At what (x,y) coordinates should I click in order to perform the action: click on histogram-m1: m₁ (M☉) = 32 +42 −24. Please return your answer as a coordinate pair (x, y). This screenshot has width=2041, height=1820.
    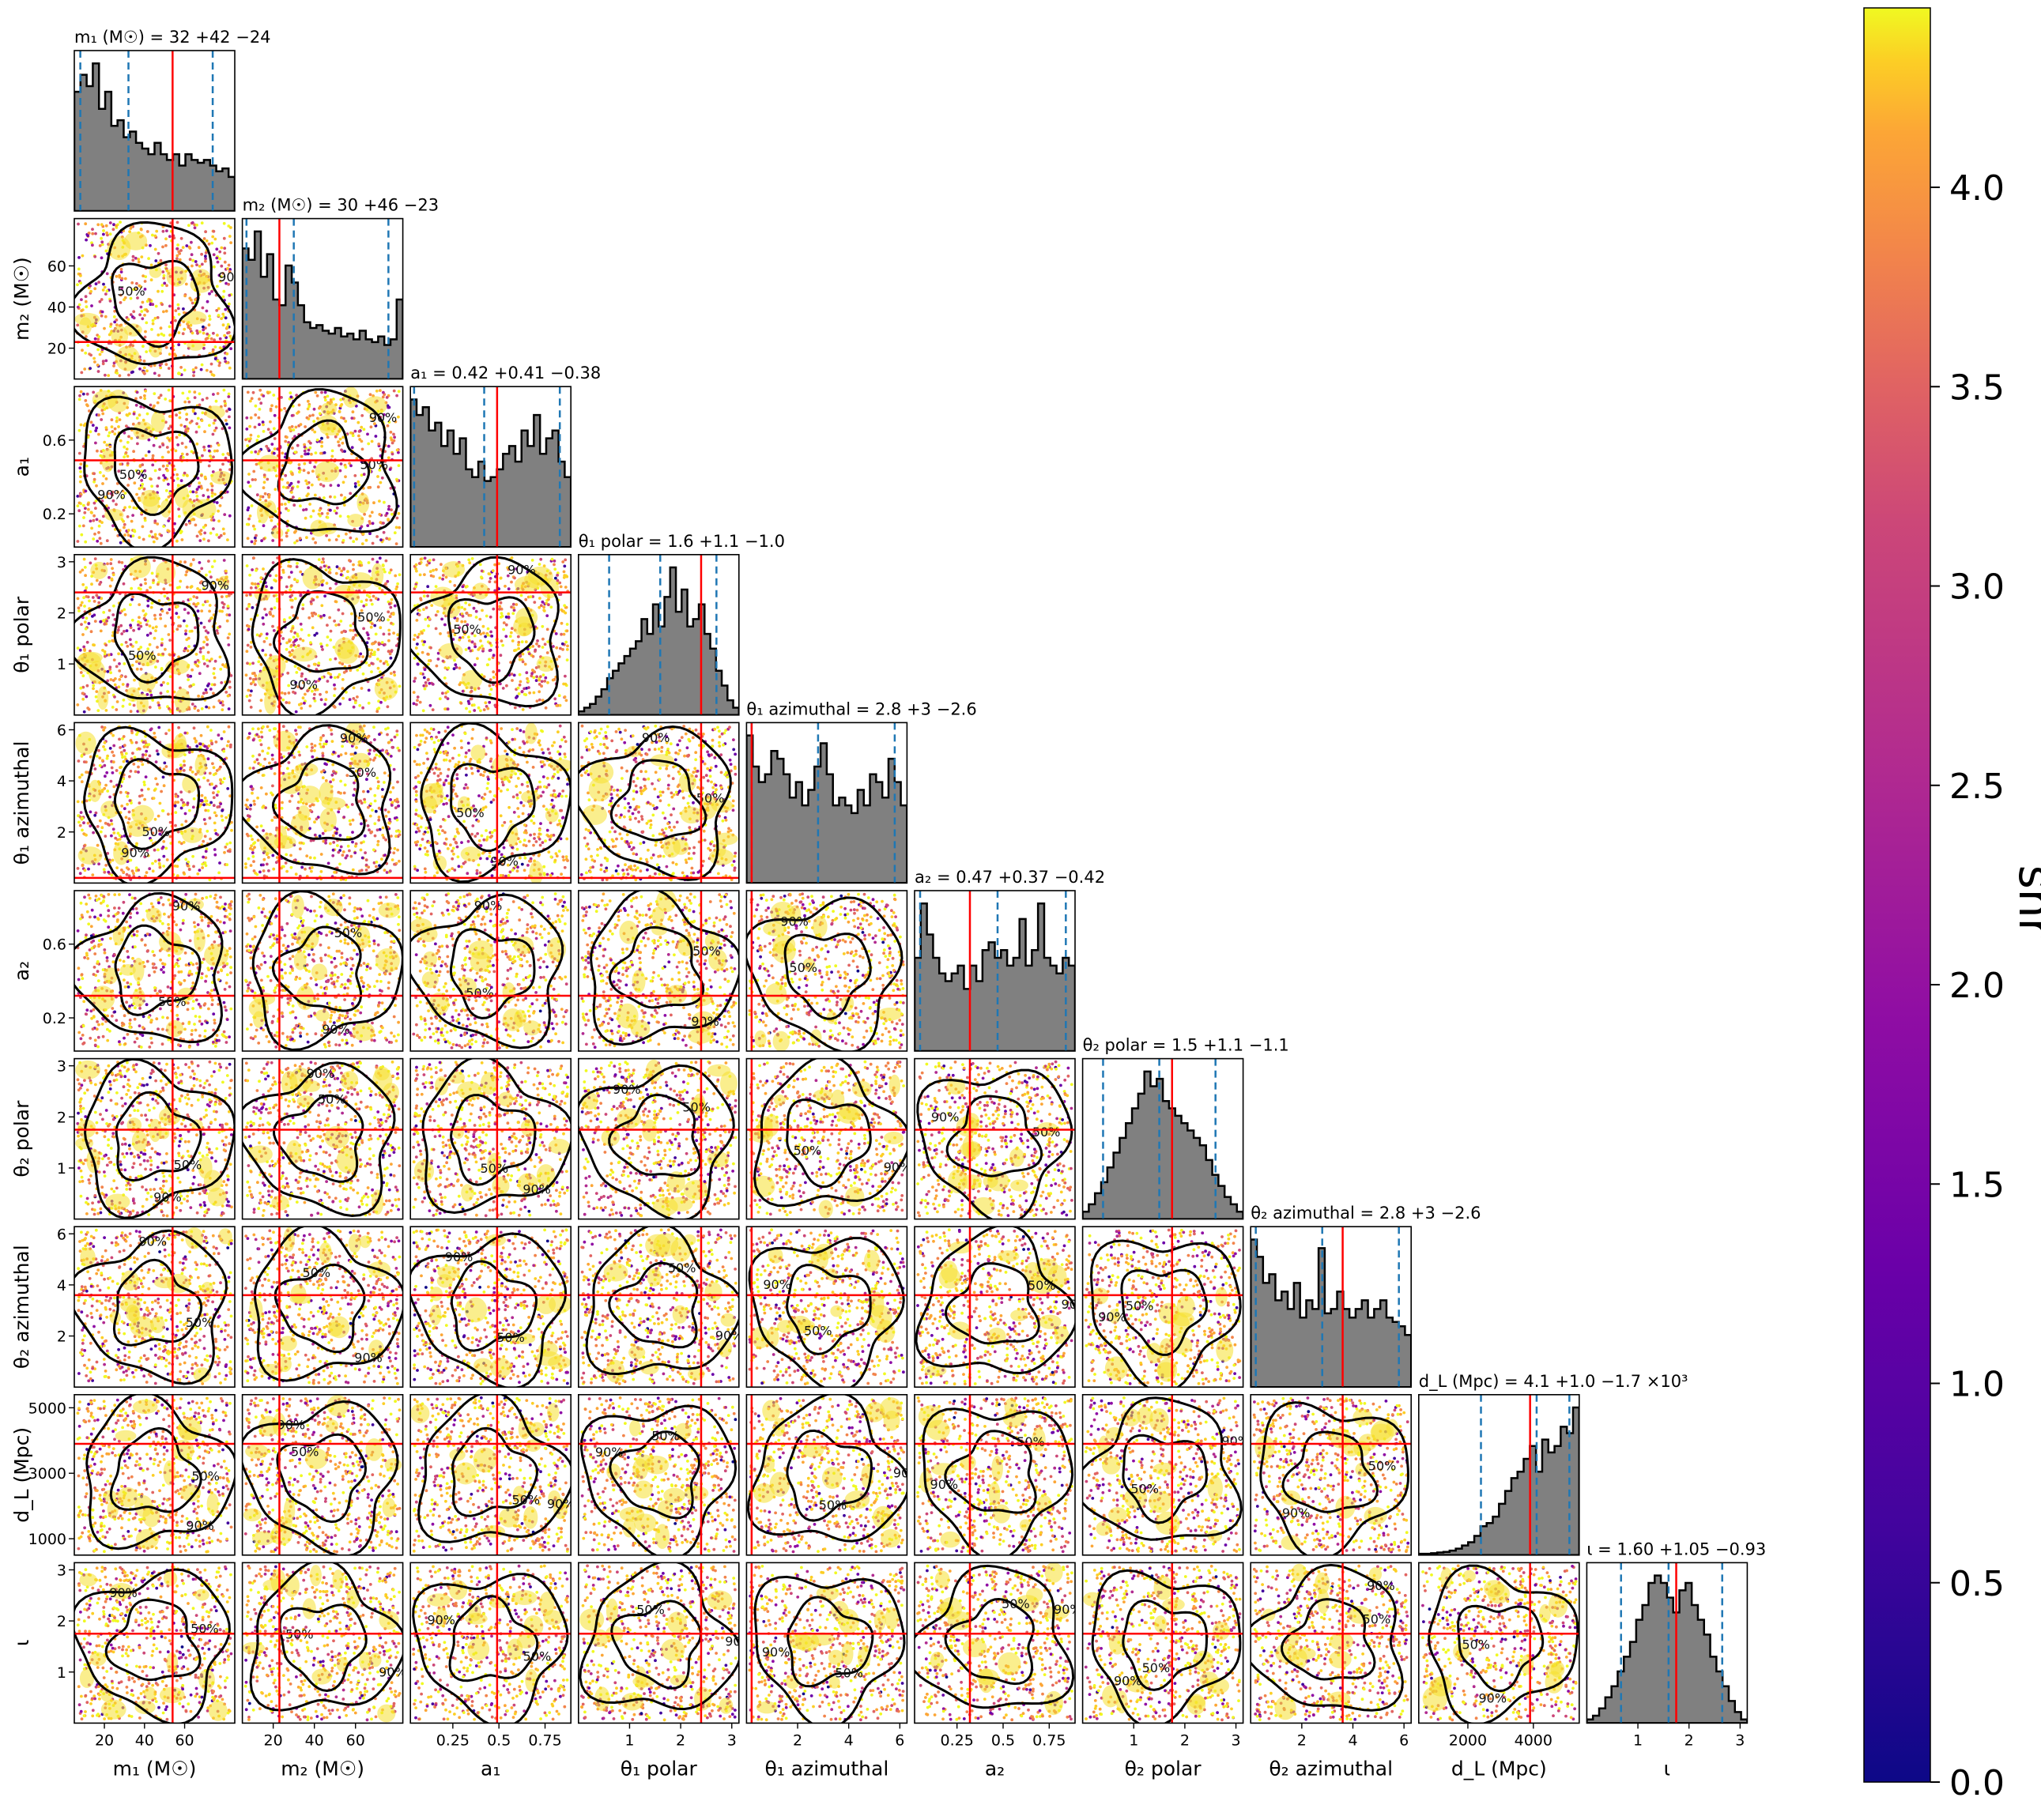
    Looking at the image, I should click on (172, 120).